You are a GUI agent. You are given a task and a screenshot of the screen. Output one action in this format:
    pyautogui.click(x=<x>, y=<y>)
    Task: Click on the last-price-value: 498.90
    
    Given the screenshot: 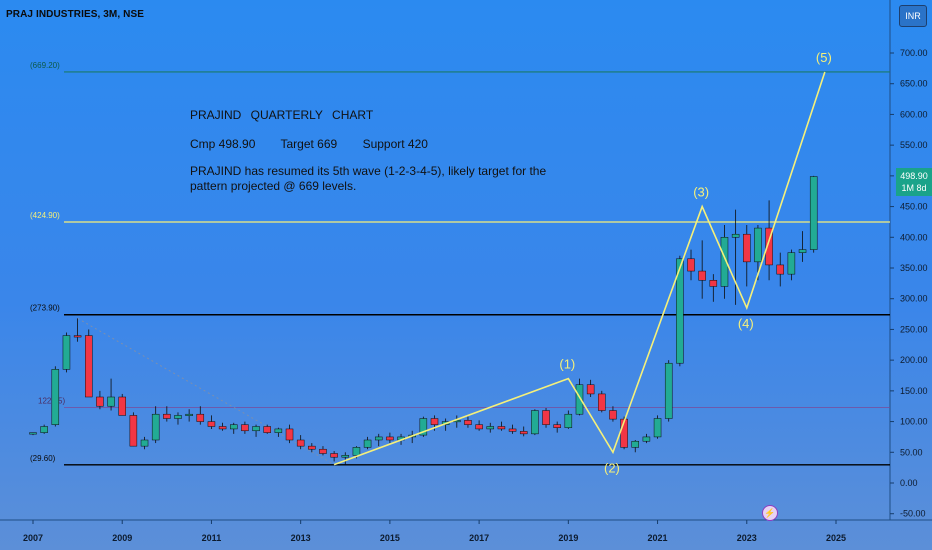 What is the action you would take?
    pyautogui.click(x=914, y=176)
    